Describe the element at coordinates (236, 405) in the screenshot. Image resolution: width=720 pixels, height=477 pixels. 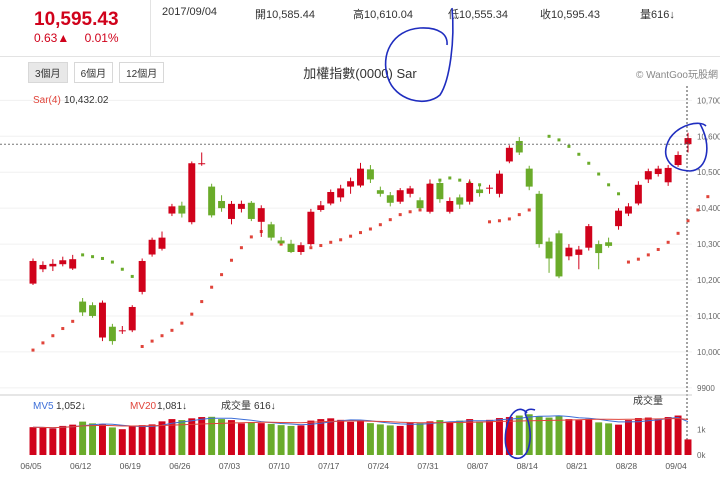
I see `volume-legend-name: 成交量` at that location.